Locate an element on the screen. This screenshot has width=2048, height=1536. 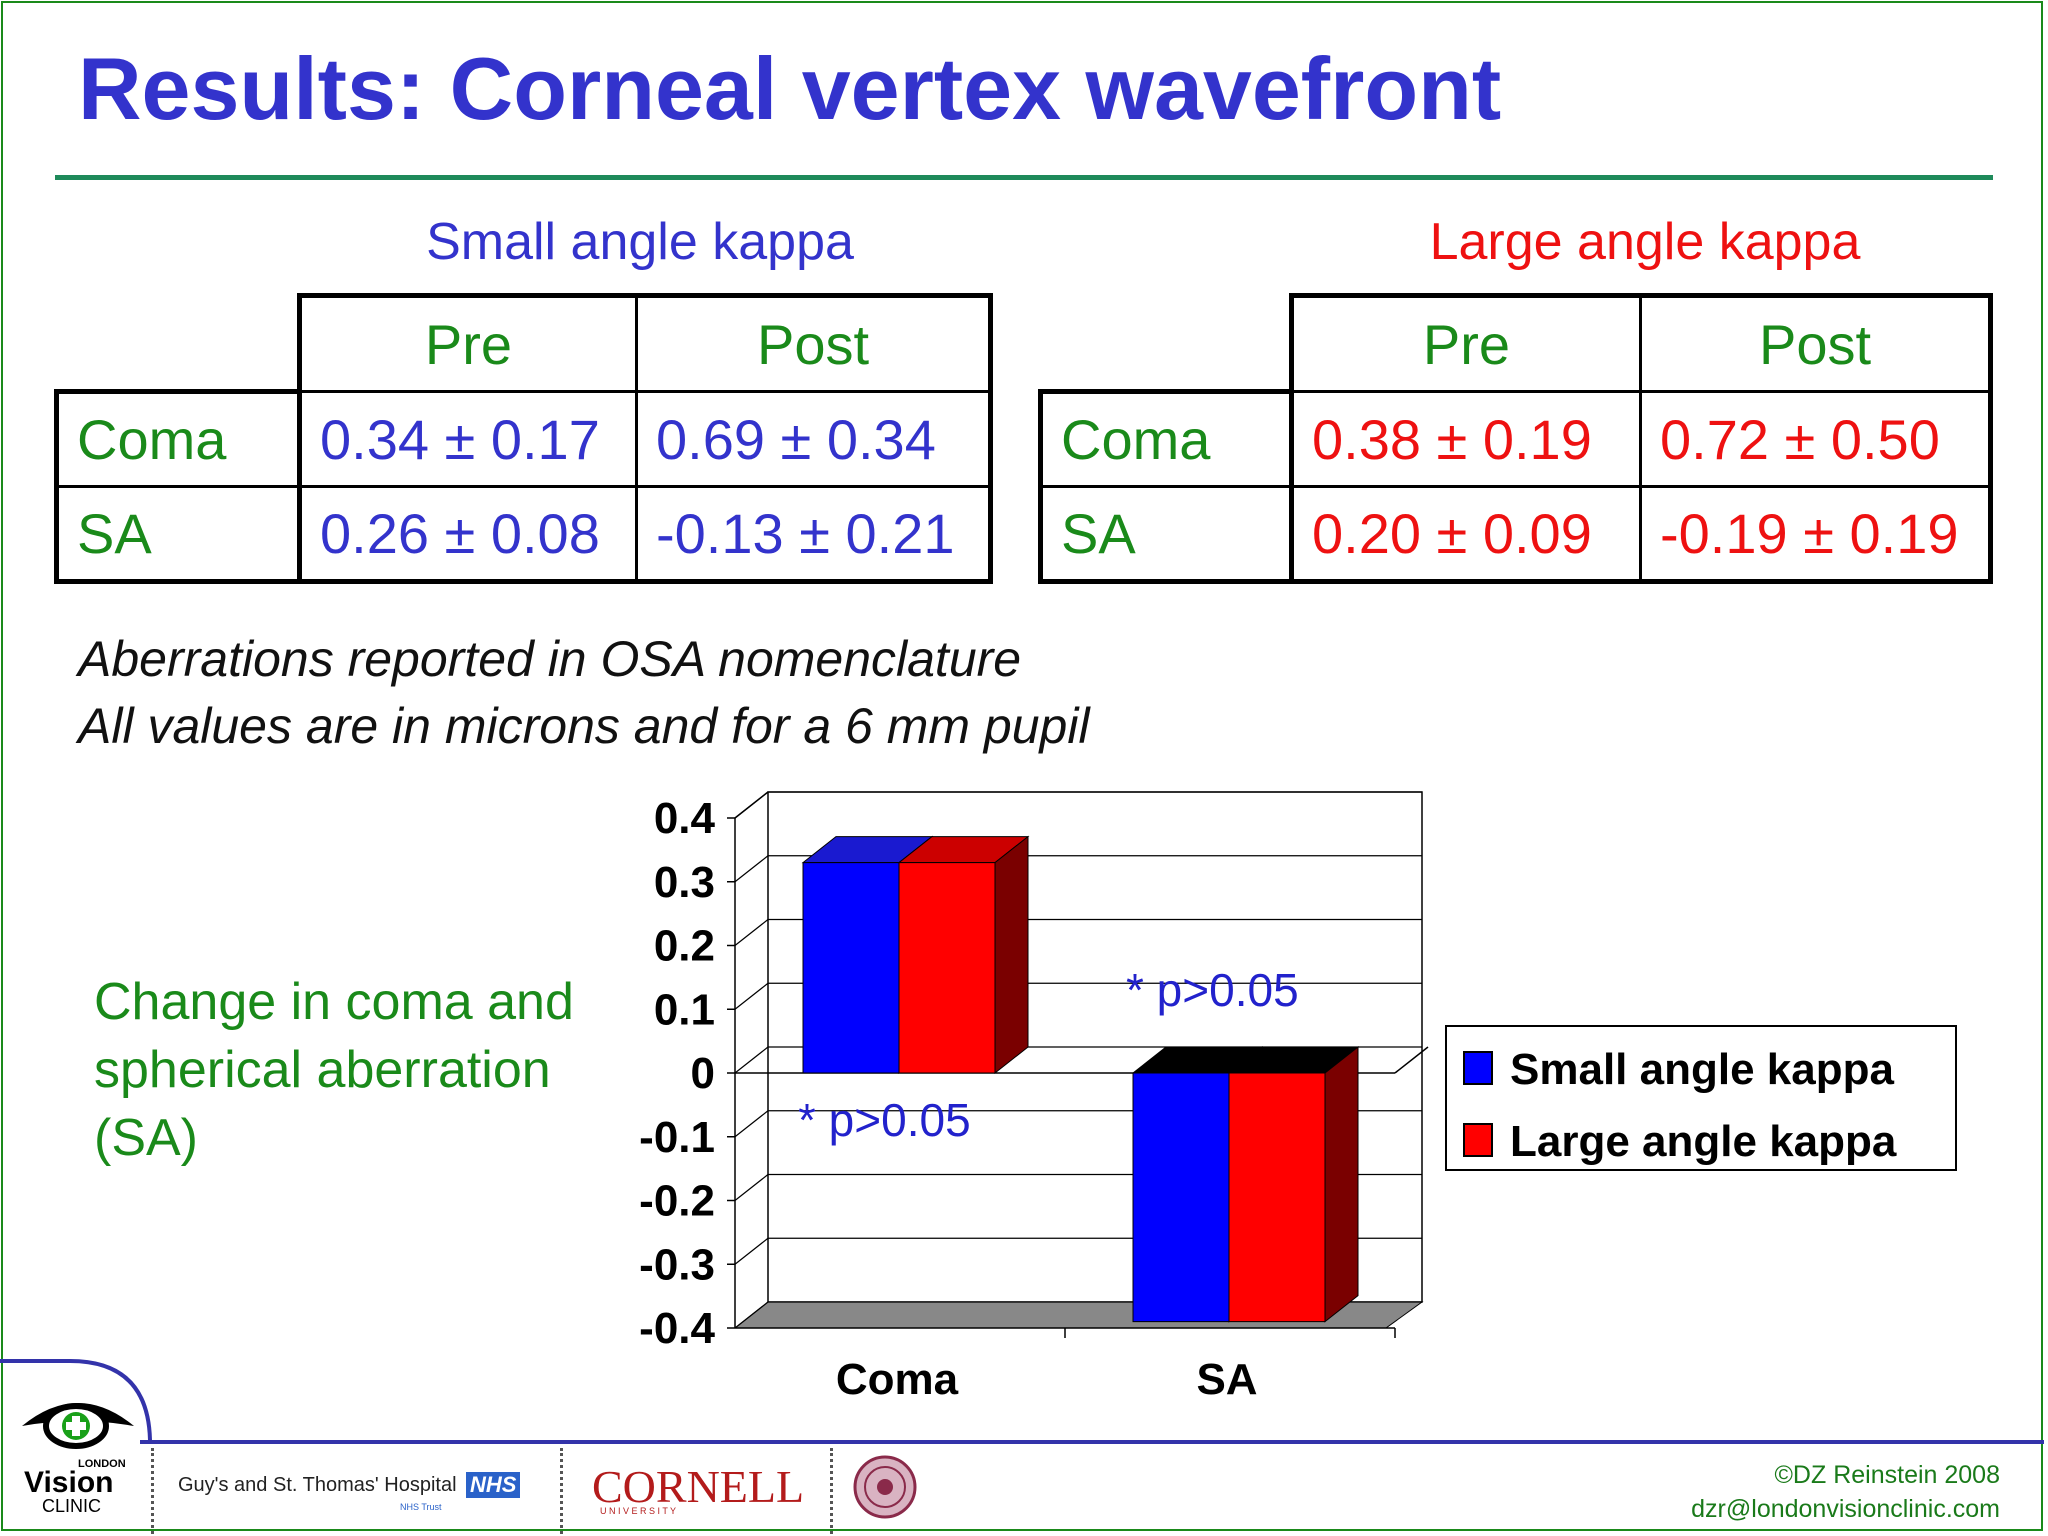
cell-coma-post: 0.72 ± 0.50 is located at coordinates (1816, 439).